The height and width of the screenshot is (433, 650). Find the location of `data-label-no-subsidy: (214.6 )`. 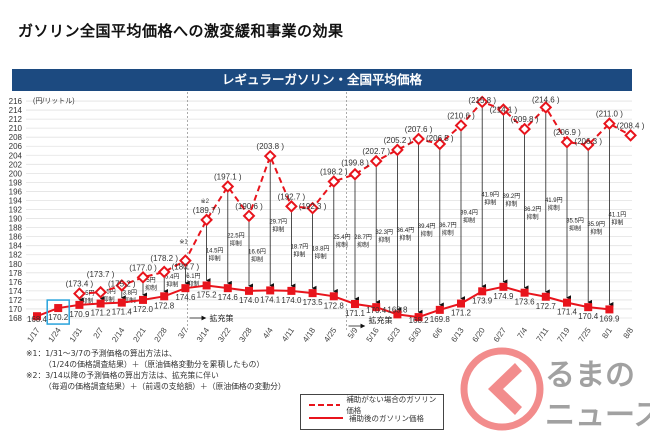

data-label-no-subsidy: (214.6 ) is located at coordinates (546, 99).